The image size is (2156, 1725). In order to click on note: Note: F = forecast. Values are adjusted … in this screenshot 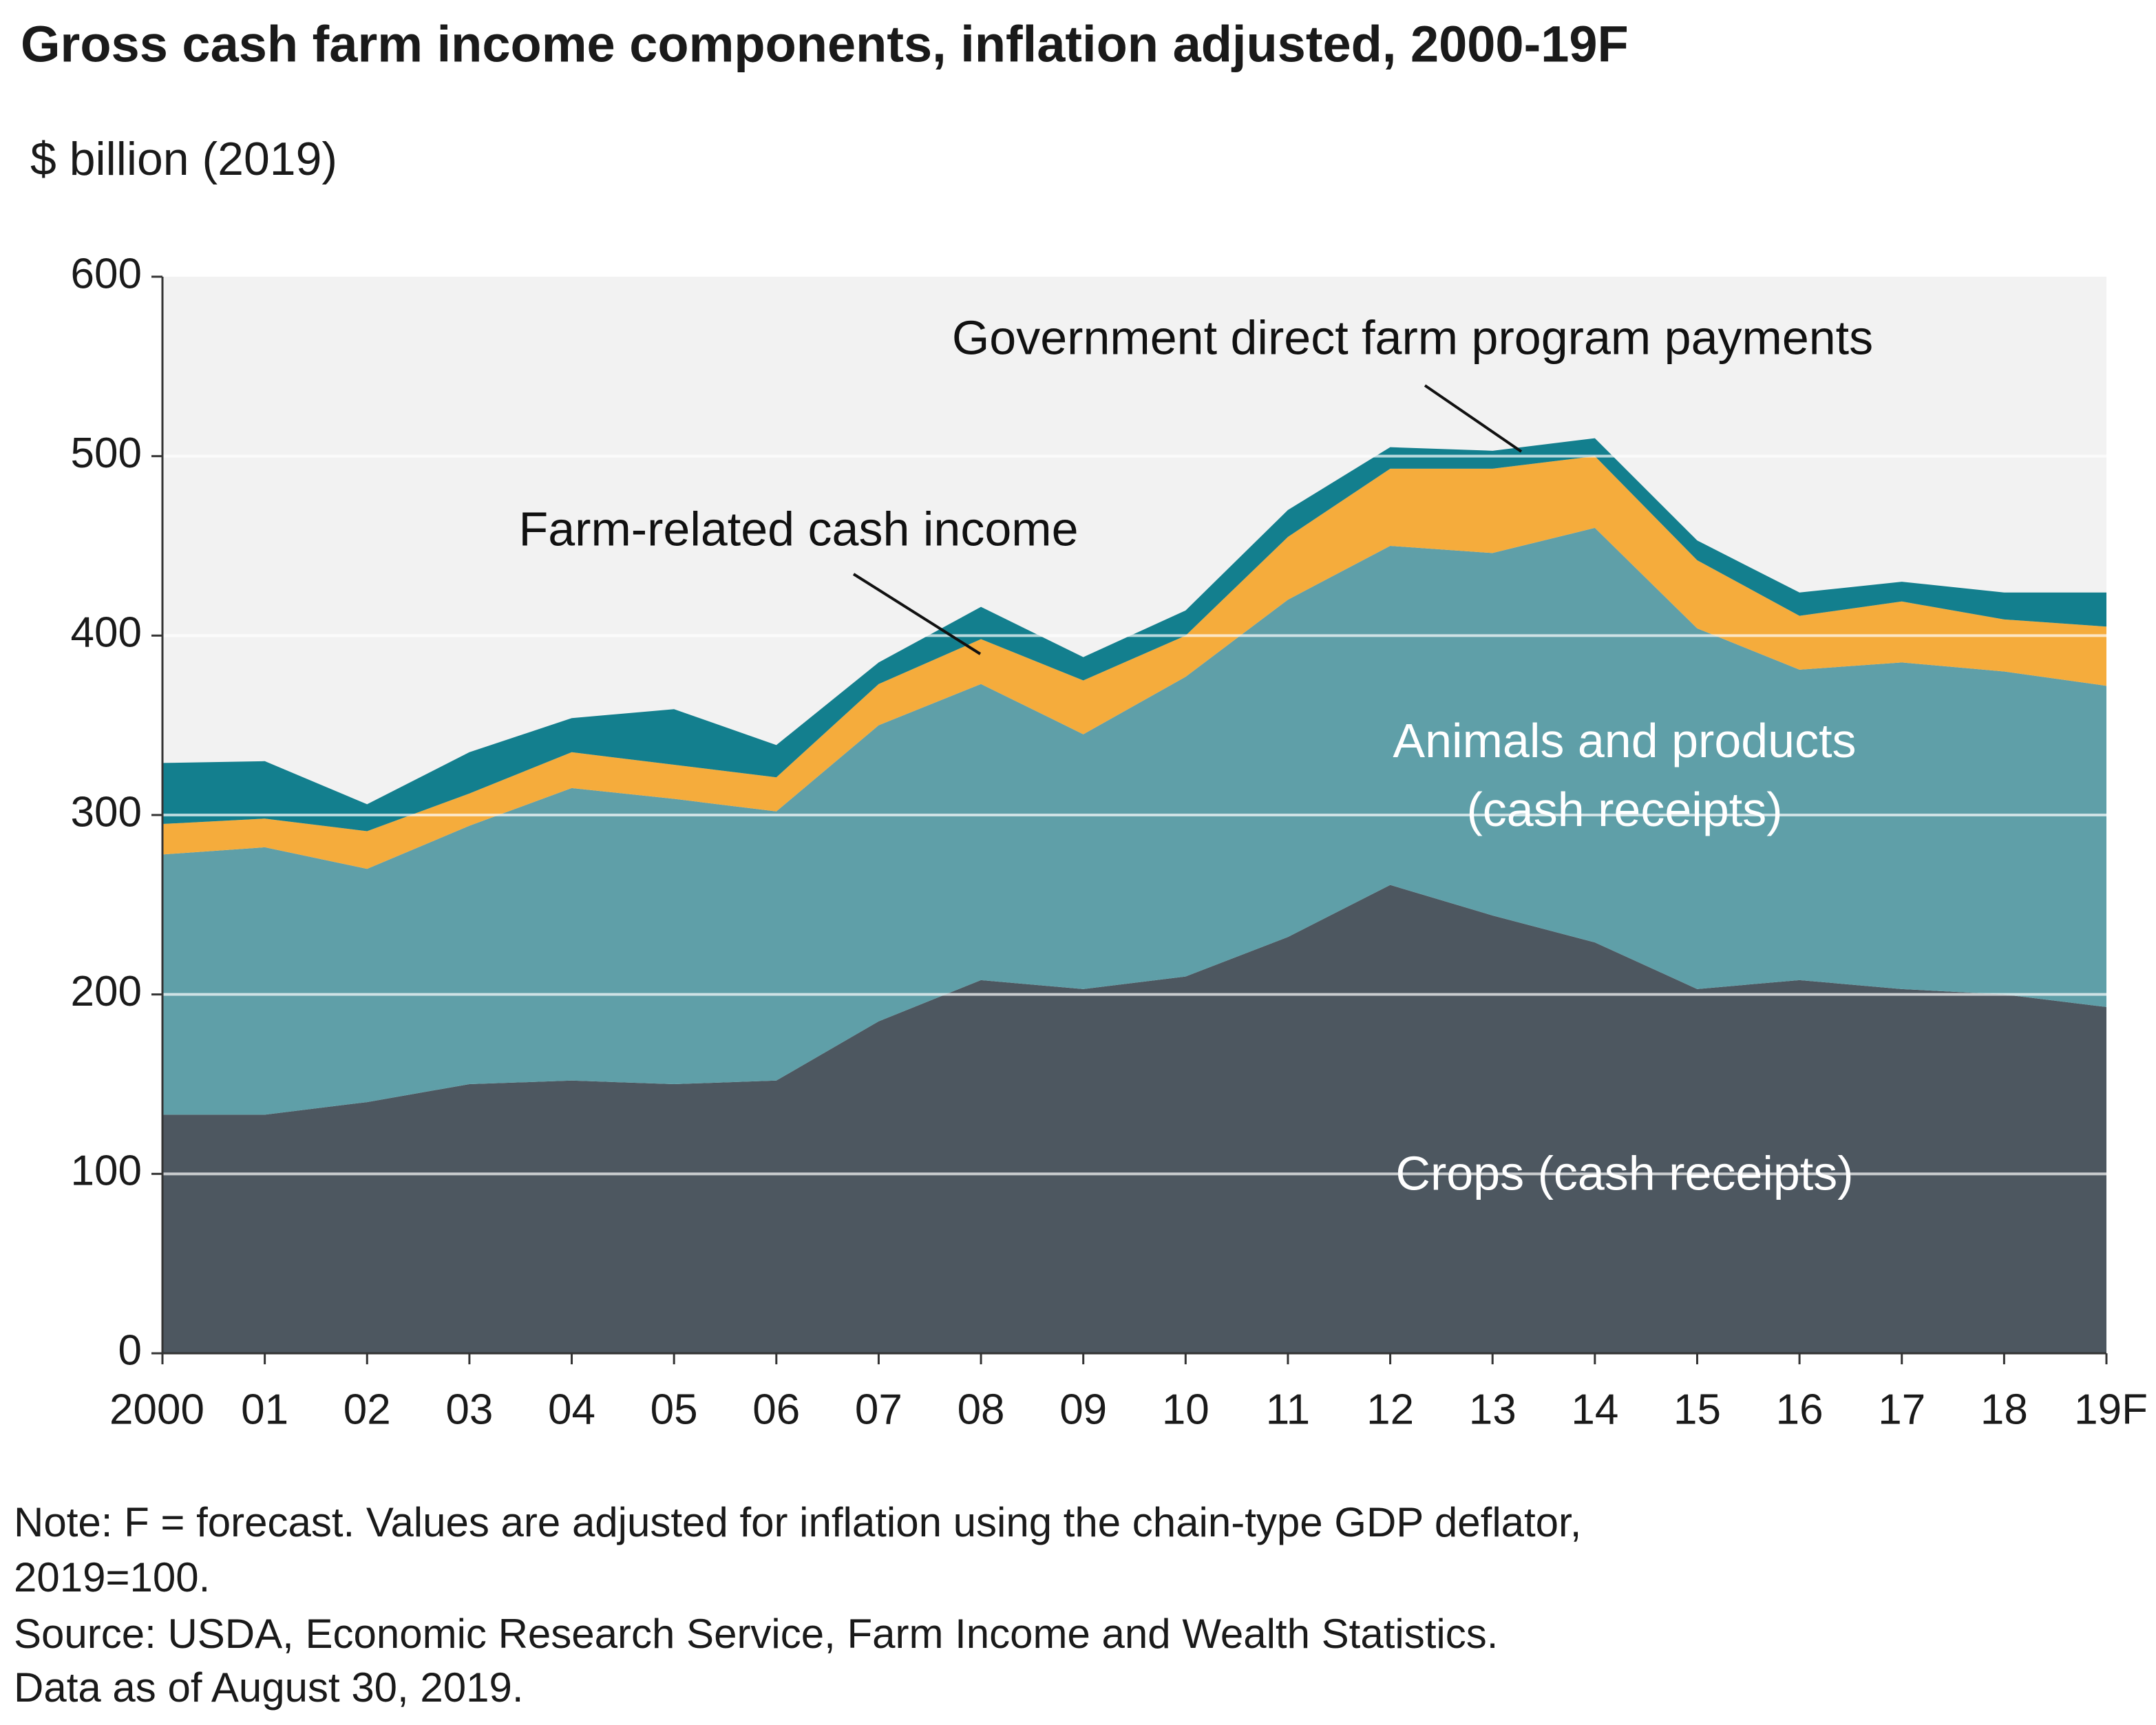, I will do `click(797, 1522)`.